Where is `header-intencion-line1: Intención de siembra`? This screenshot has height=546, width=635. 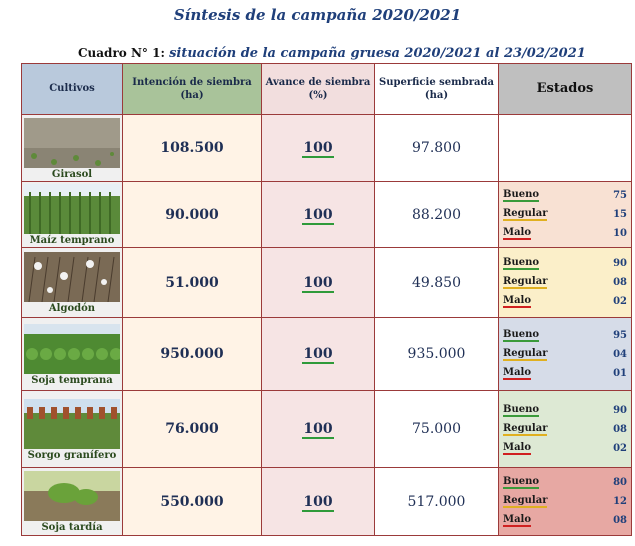
header-intencion-line1: Intención de siembra is located at coordinates (192, 82).